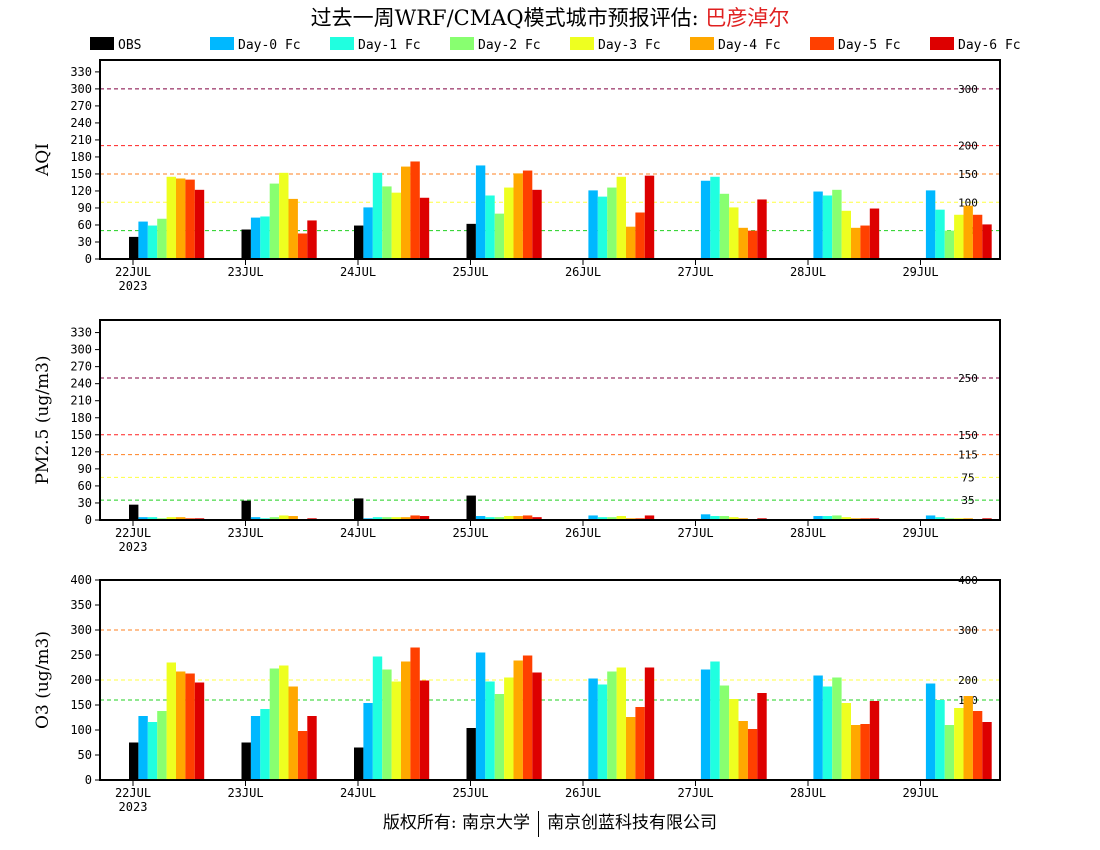 This screenshot has width=1100, height=850. What do you see at coordinates (968, 435) in the screenshot?
I see `reference-label: 150` at bounding box center [968, 435].